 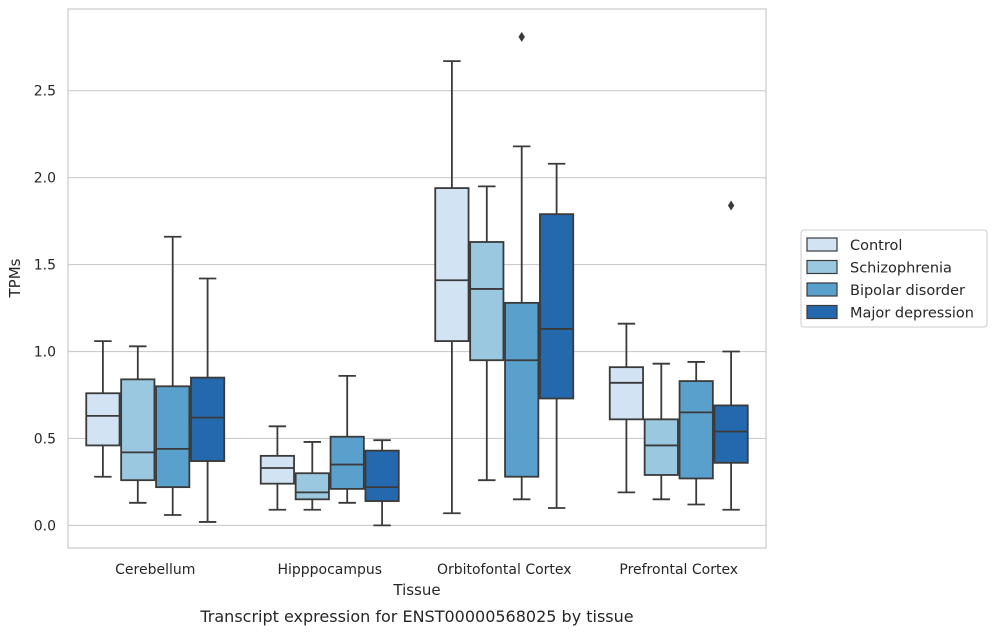 I want to click on x-axis-label: Tissue, so click(x=416, y=590).